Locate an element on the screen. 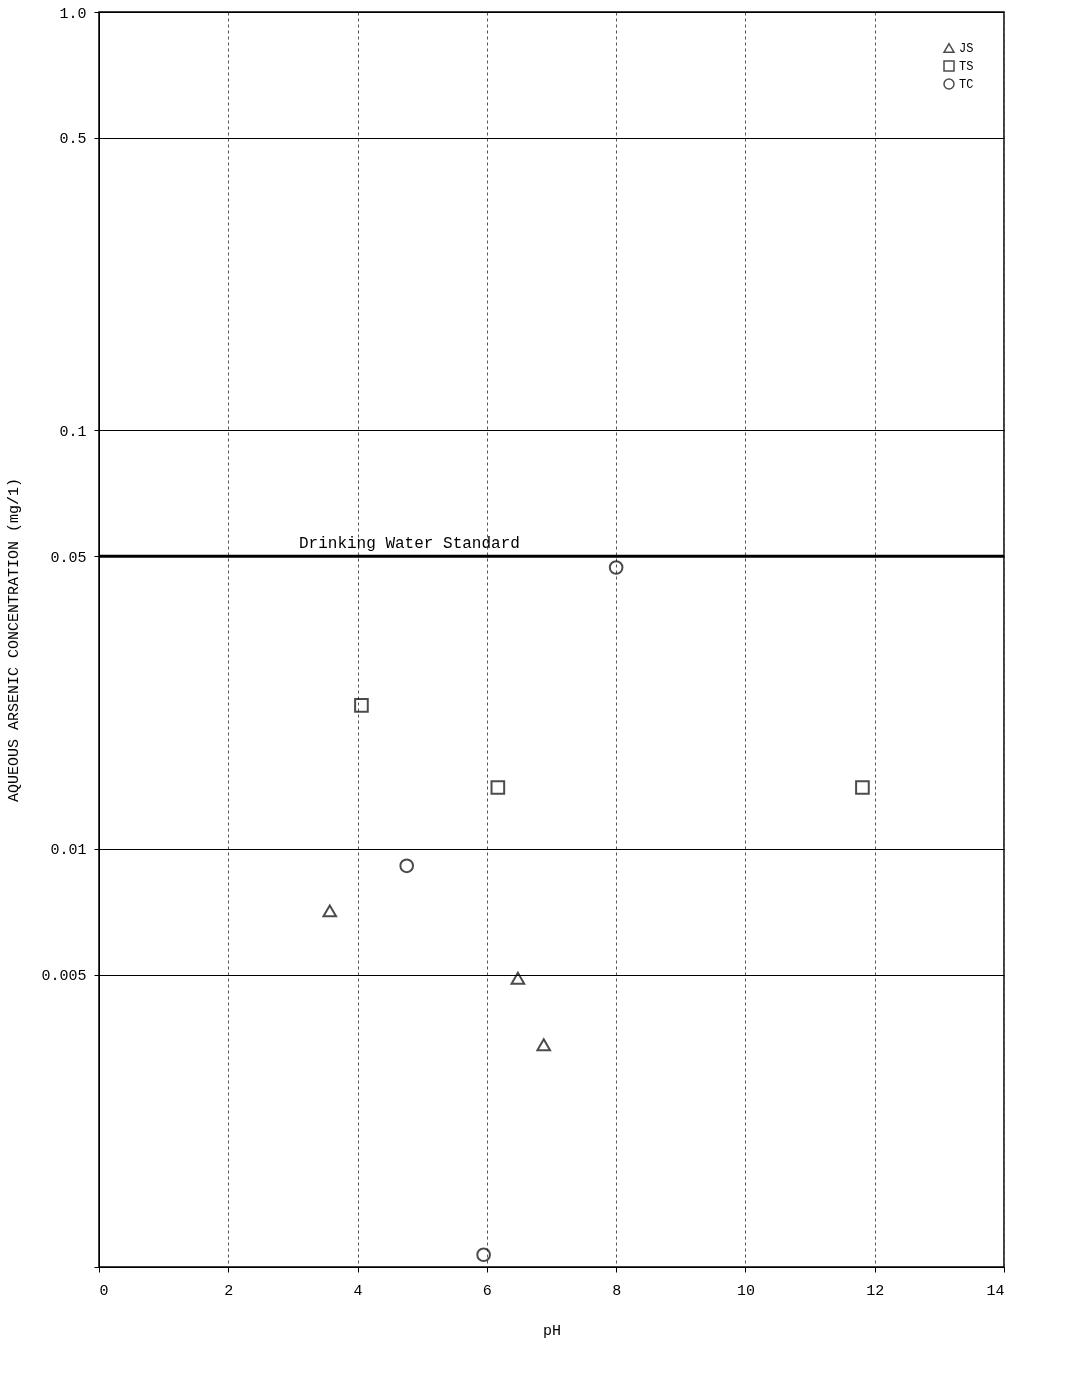  x-axis-title: pH is located at coordinates (552, 1331).